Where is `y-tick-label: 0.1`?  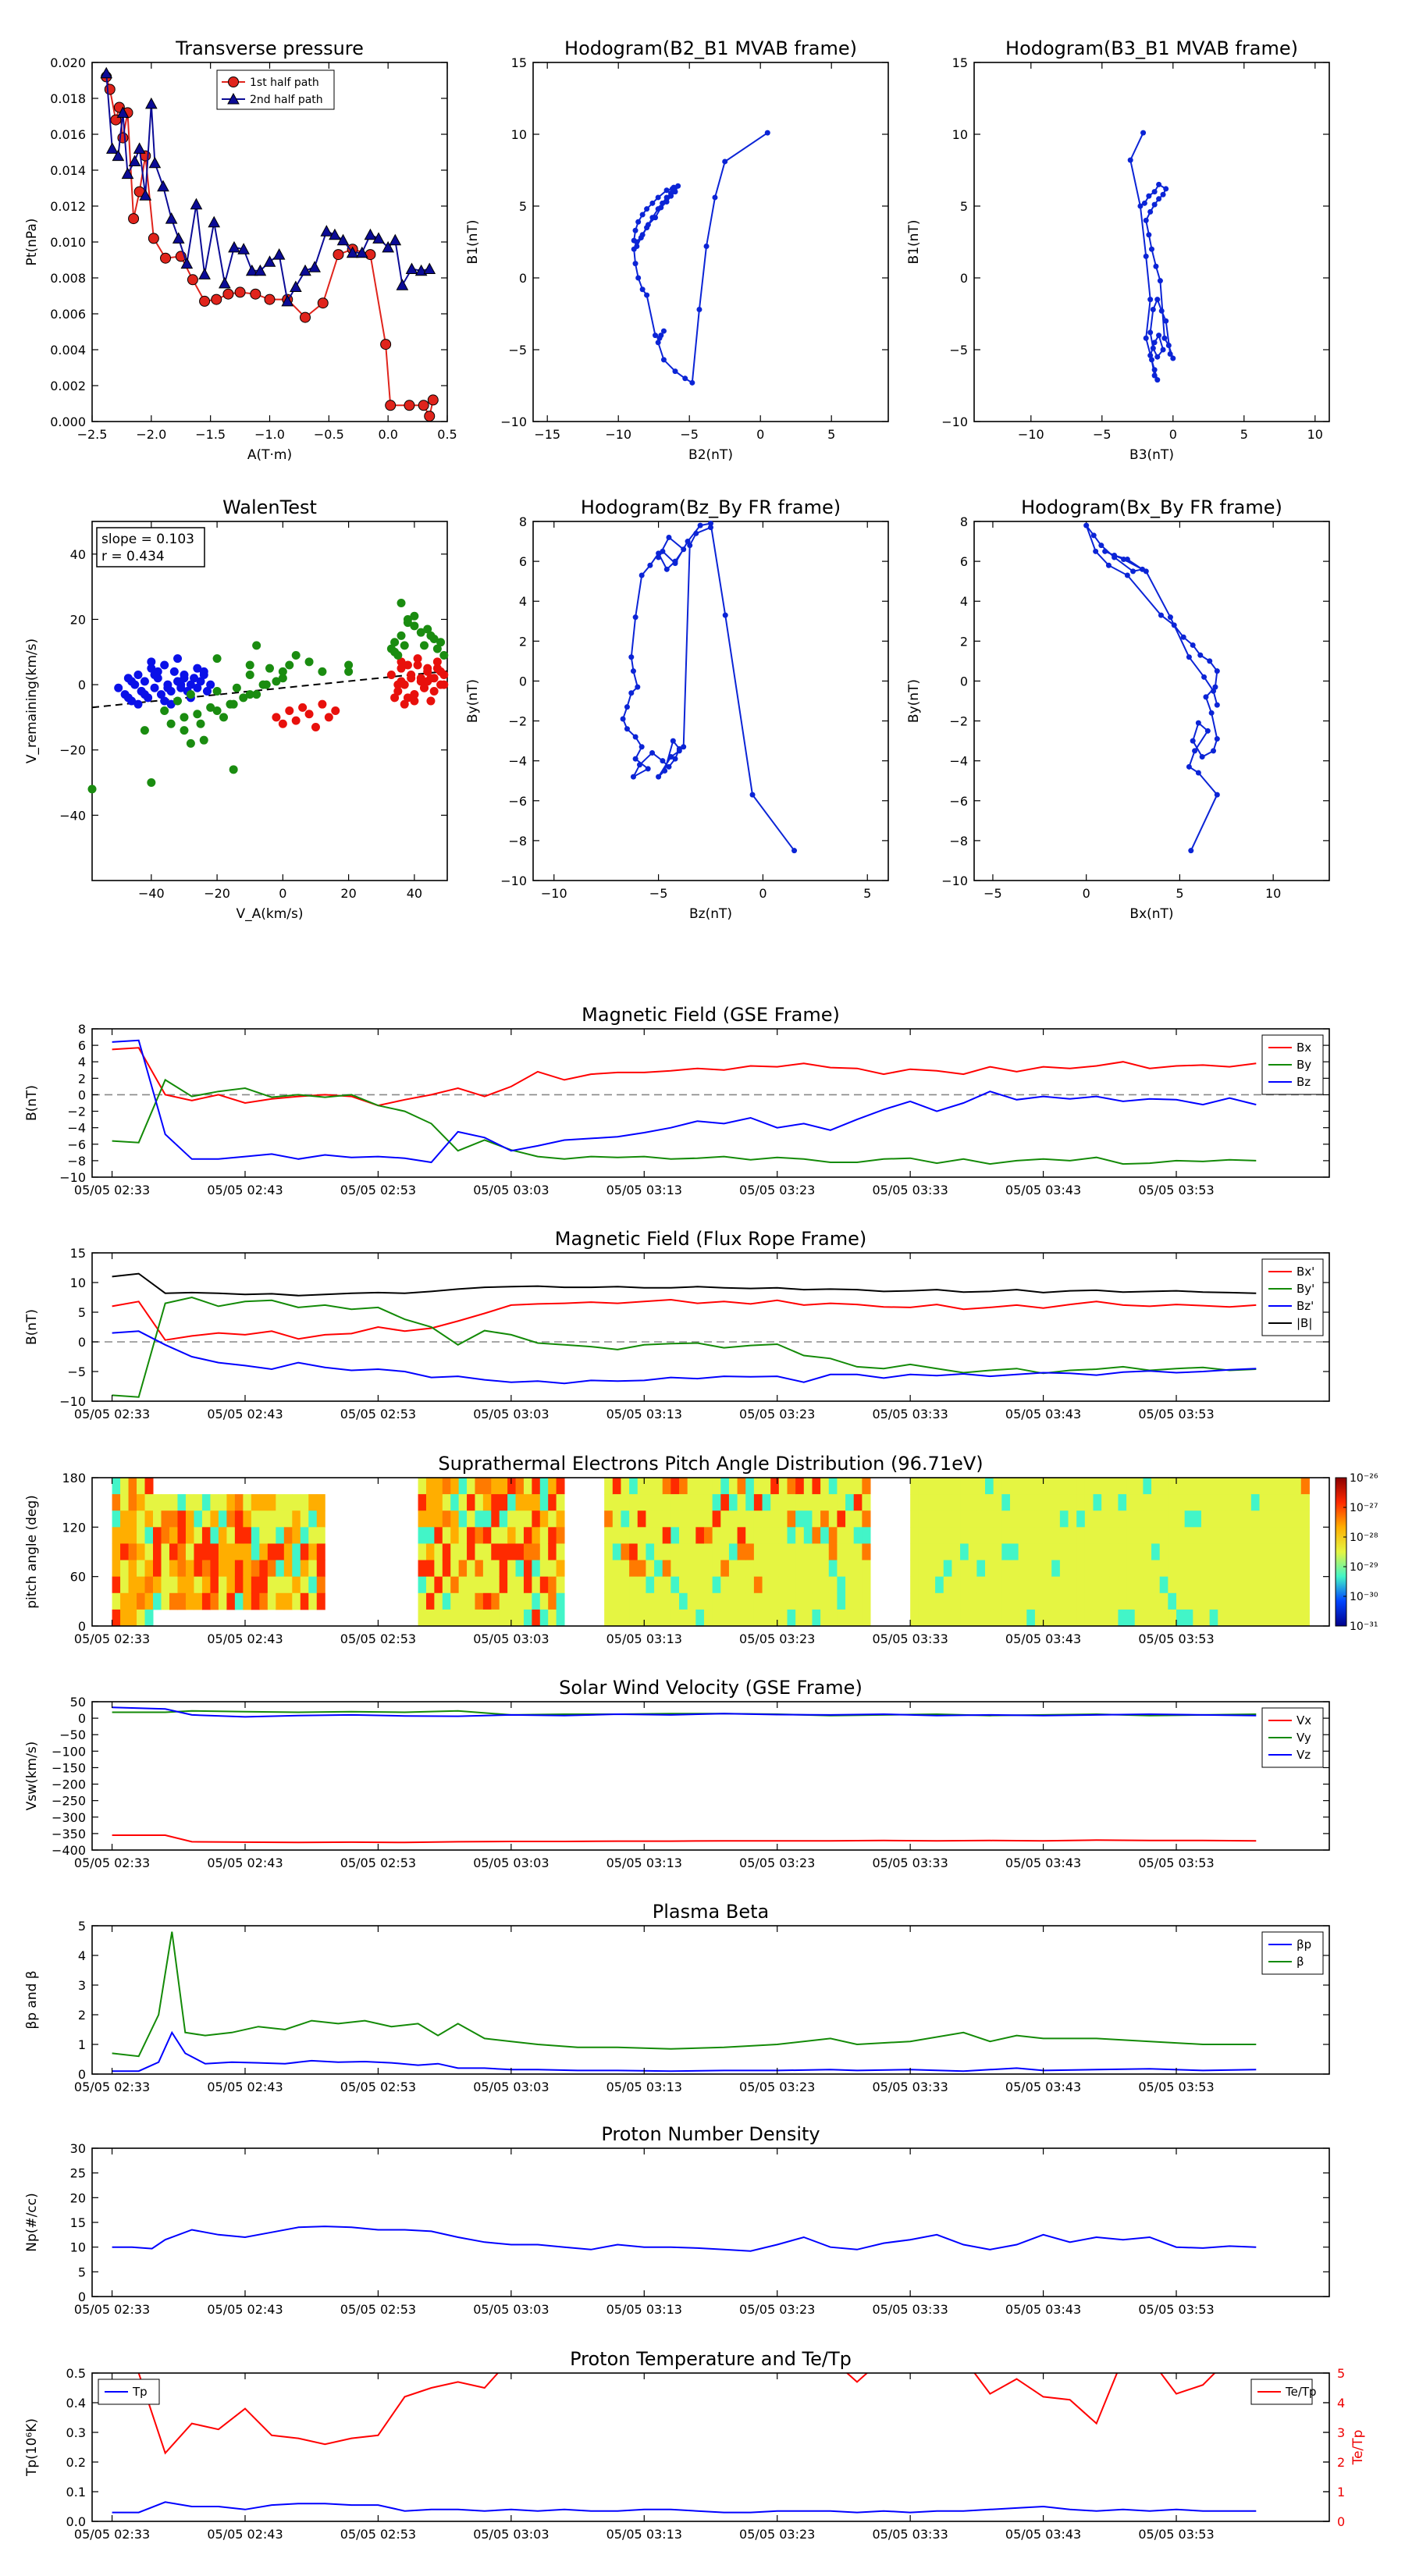
y-tick-label: 0.1 is located at coordinates (76, 2492).